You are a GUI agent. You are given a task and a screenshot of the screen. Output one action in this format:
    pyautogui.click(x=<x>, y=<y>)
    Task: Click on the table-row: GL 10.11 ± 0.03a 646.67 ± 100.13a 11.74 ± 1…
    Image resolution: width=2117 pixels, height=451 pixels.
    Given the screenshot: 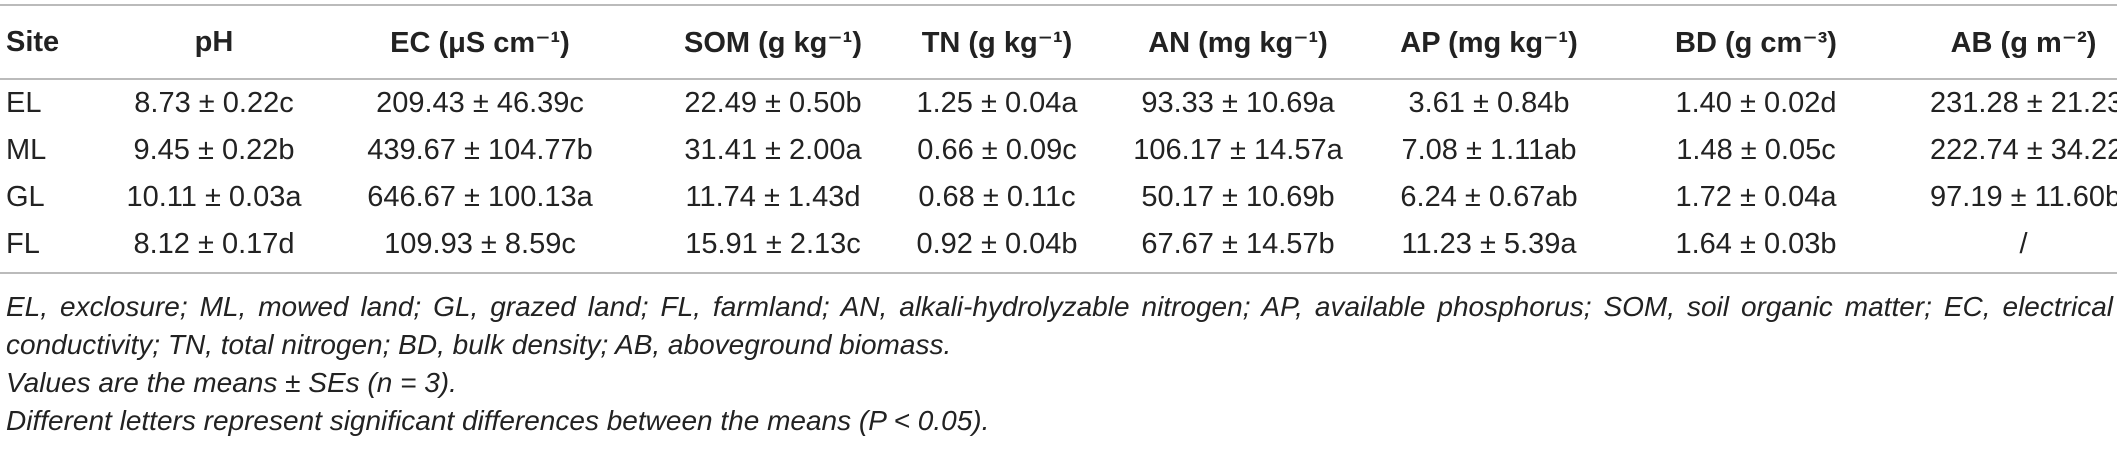 What is the action you would take?
    pyautogui.click(x=1058, y=197)
    